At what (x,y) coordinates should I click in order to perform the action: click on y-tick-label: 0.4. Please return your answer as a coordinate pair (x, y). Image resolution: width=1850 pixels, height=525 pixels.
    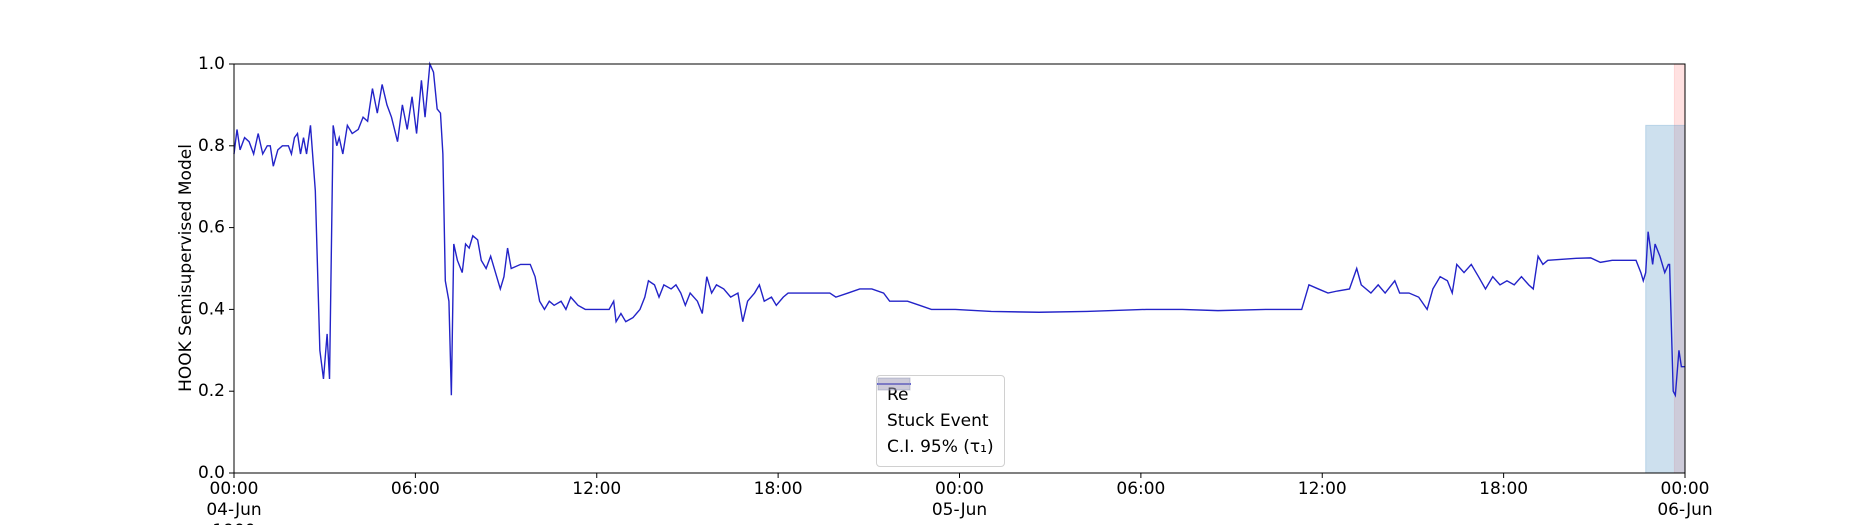
    Looking at the image, I should click on (211, 309).